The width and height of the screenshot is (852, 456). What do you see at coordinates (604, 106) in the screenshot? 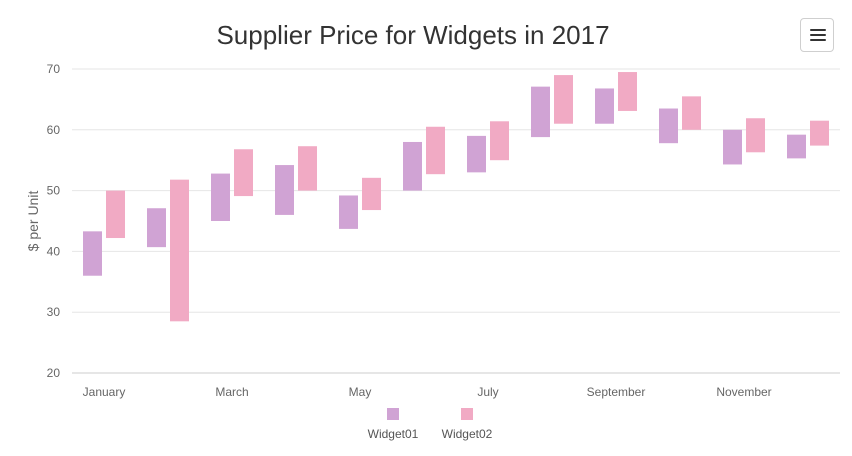
I see `bar-widget01-september` at bounding box center [604, 106].